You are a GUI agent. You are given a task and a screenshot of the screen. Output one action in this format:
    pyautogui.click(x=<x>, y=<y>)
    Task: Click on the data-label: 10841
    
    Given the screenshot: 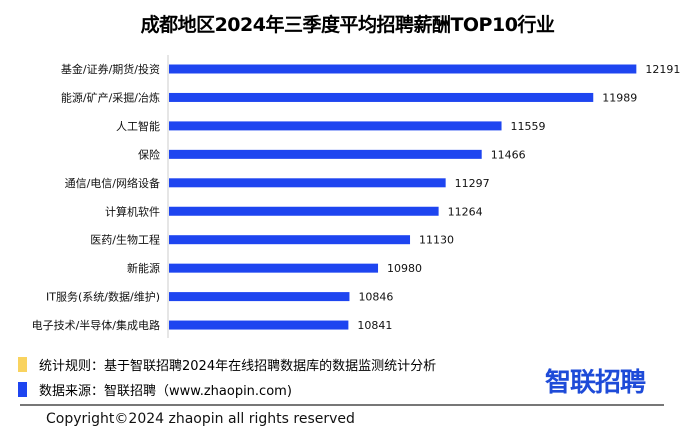 What is the action you would take?
    pyautogui.click(x=374, y=325)
    